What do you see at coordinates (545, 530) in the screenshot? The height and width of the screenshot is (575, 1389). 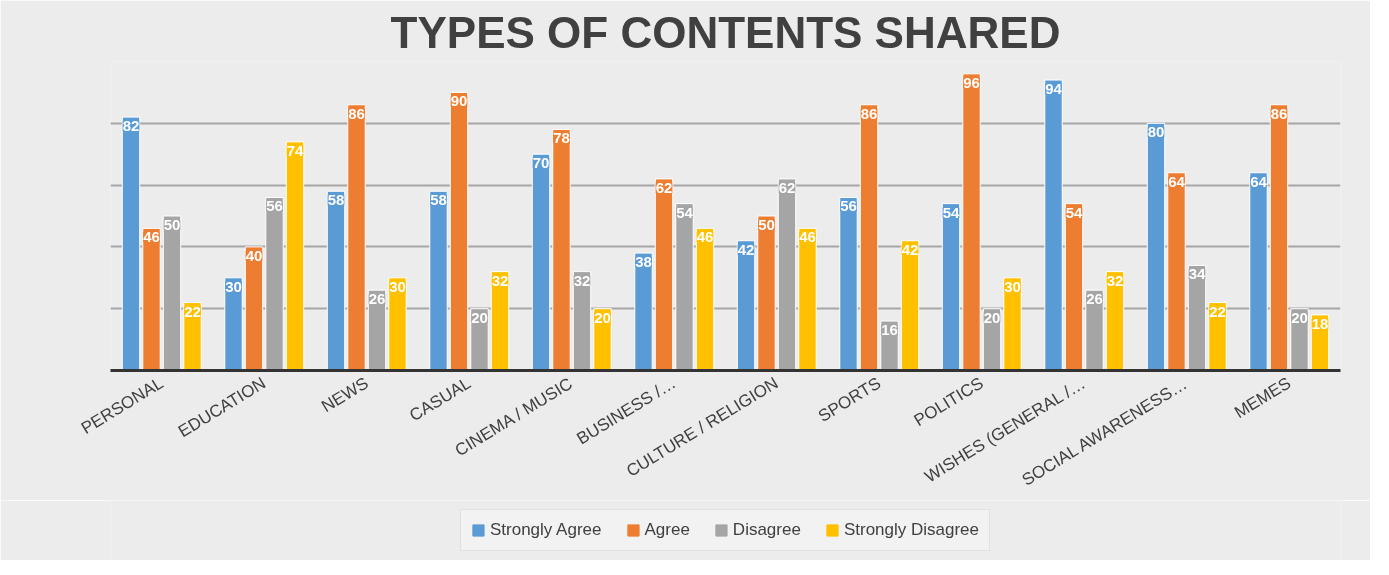 I see `legend-label: Strongly Agree` at bounding box center [545, 530].